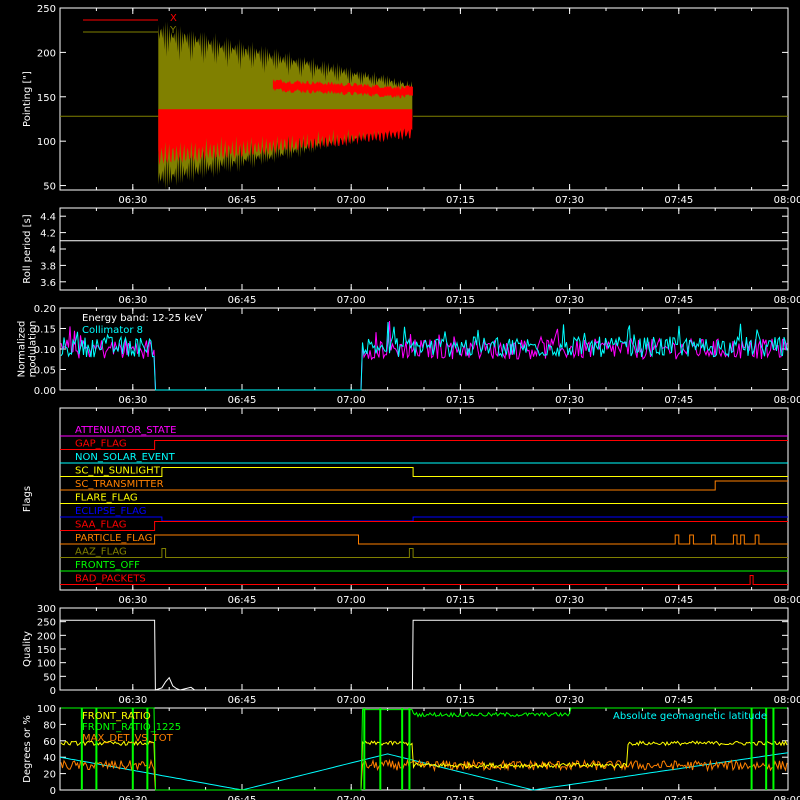  I want to click on roll-xtick-label: 06:45, so click(242, 300).